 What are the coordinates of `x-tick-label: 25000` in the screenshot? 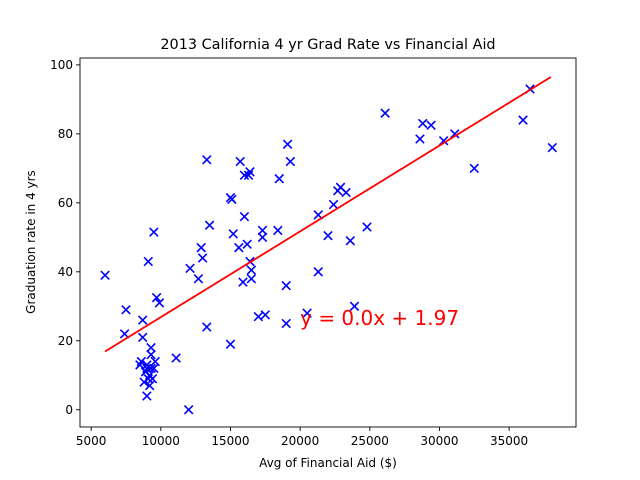 It's located at (370, 441).